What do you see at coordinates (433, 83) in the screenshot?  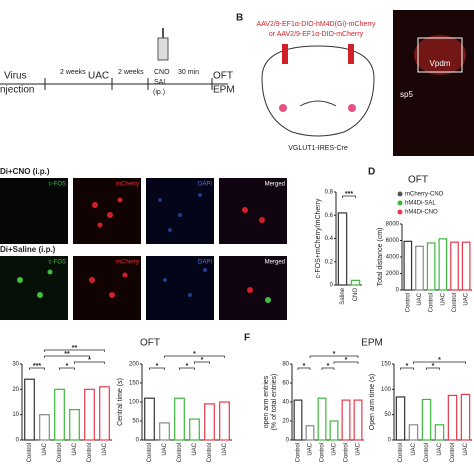 I see `histology-image` at bounding box center [433, 83].